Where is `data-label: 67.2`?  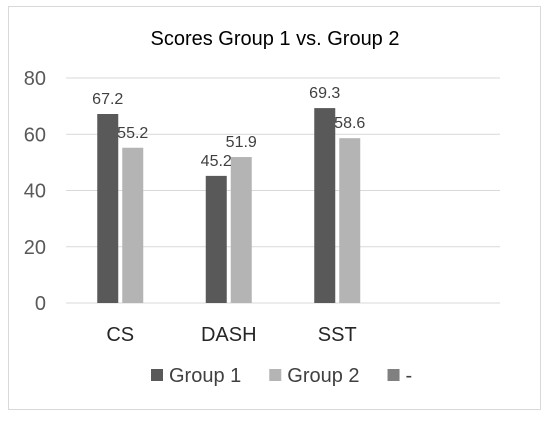
data-label: 67.2 is located at coordinates (107, 99).